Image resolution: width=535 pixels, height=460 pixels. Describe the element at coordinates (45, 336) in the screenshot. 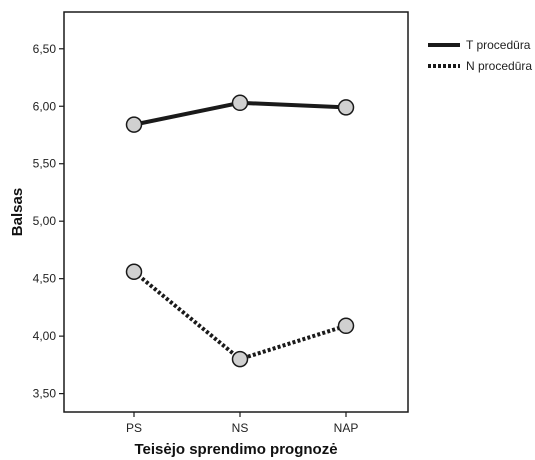

I see `y-tick-label: 4,00` at that location.